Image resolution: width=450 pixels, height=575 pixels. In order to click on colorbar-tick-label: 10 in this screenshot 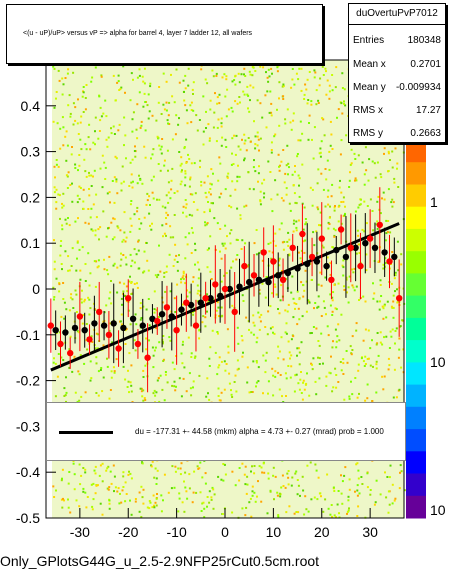, I will do `click(438, 510)`.